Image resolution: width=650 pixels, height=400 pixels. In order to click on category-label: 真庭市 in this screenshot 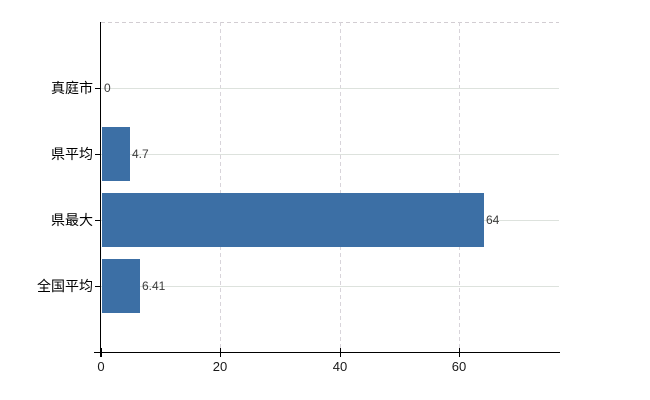, I will do `click(72, 88)`.